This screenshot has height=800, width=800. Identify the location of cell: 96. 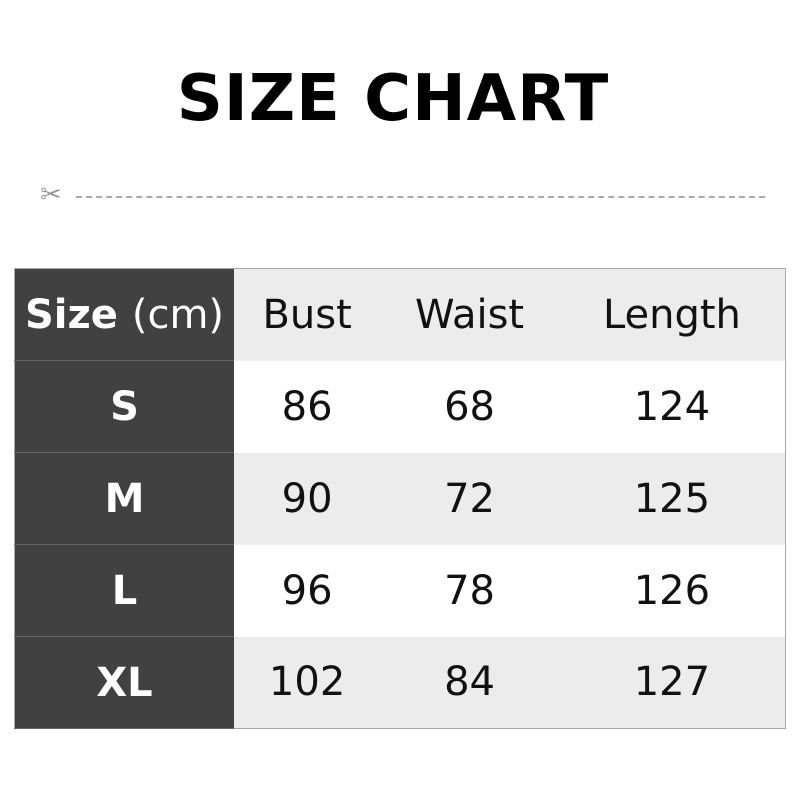
(307, 590).